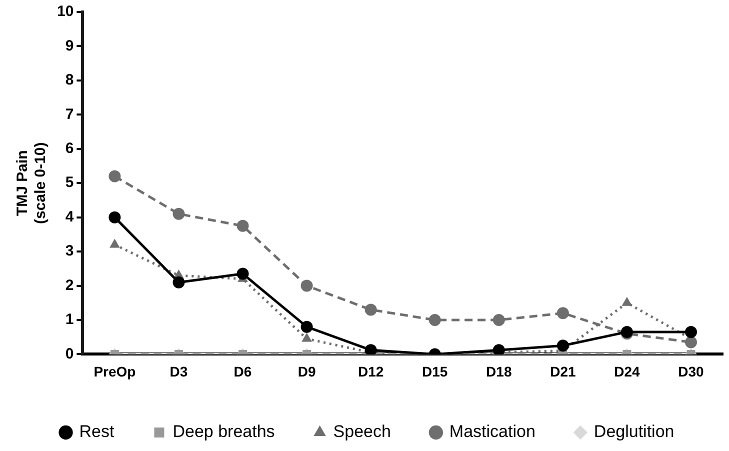 This screenshot has height=451, width=729. What do you see at coordinates (69, 285) in the screenshot?
I see `y-tick-label: 2` at bounding box center [69, 285].